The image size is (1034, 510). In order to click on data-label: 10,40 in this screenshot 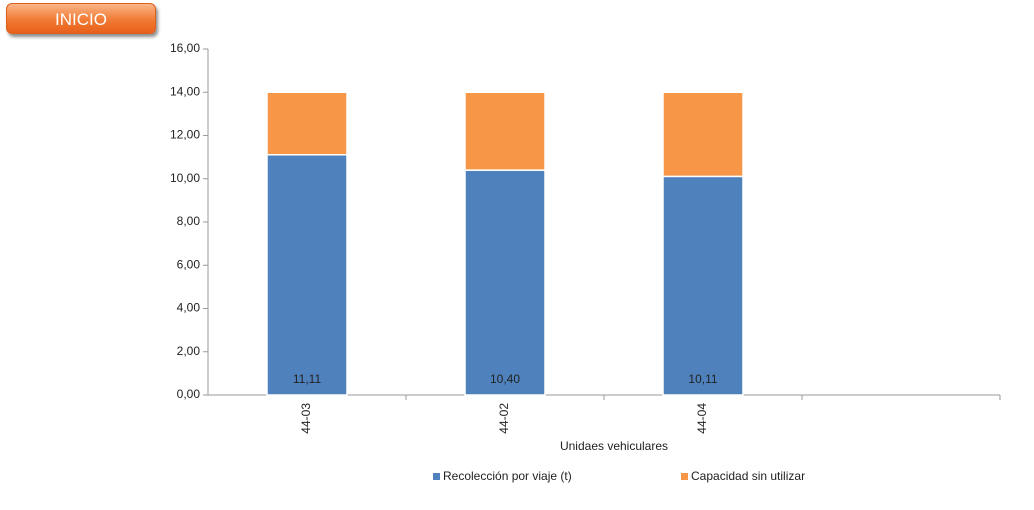, I will do `click(505, 379)`.